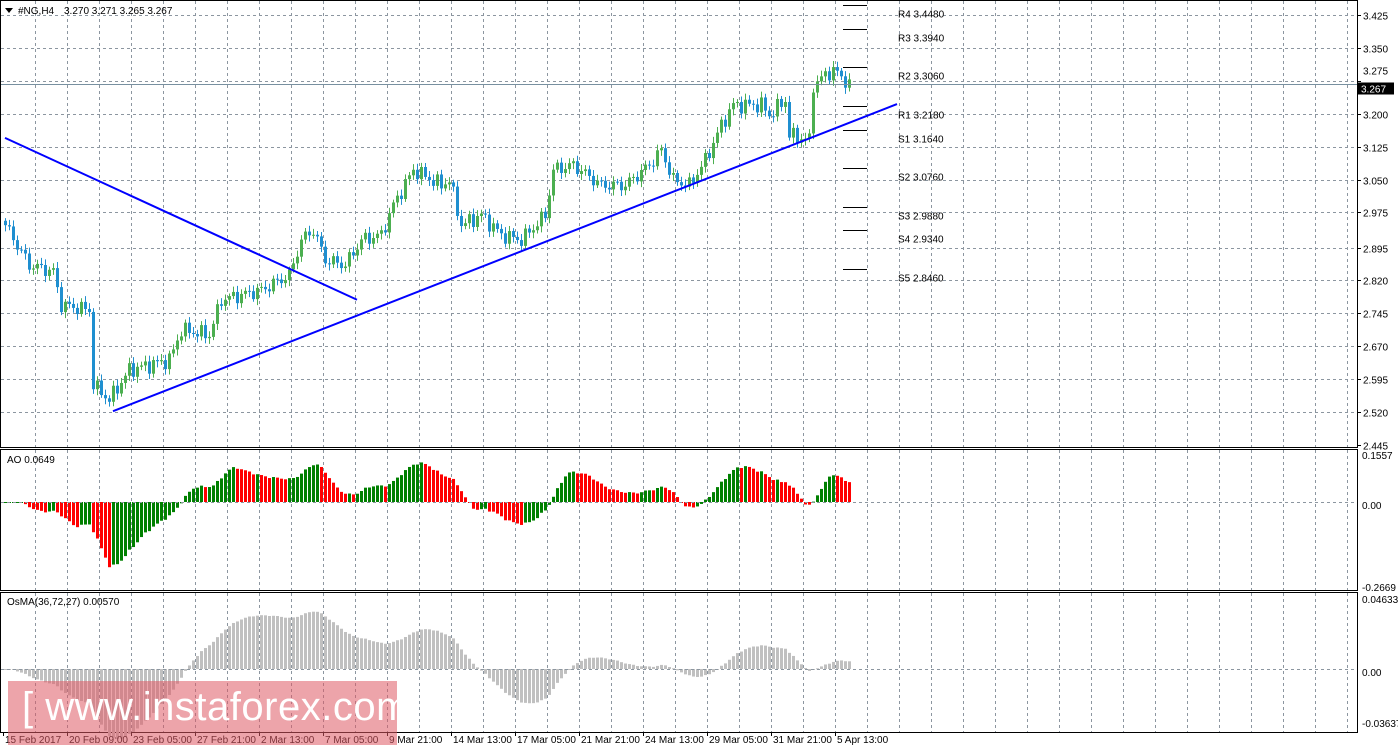 Image resolution: width=1398 pixels, height=750 pixels. Describe the element at coordinates (546, 740) in the screenshot. I see `time-label: 17 Mar 05:00` at that location.